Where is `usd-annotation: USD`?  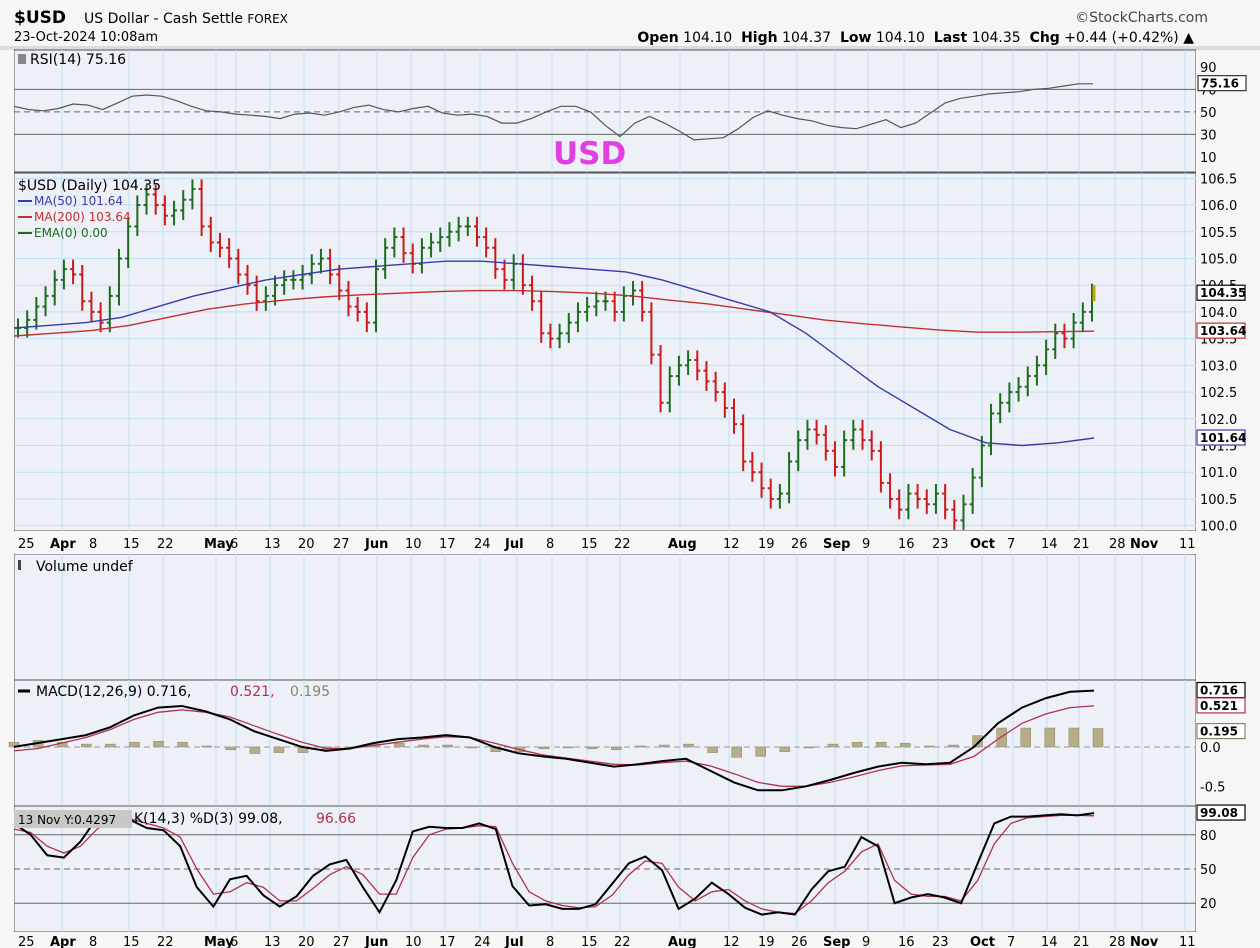
usd-annotation: USD is located at coordinates (589, 154).